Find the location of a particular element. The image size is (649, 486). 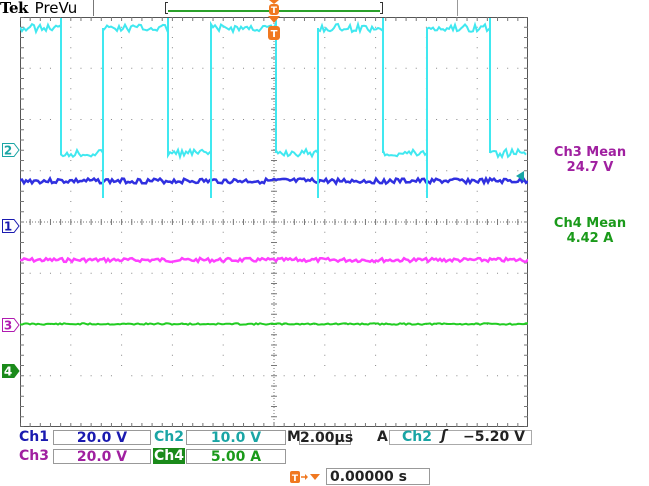

channel-1-marker: 1 is located at coordinates (11, 226).